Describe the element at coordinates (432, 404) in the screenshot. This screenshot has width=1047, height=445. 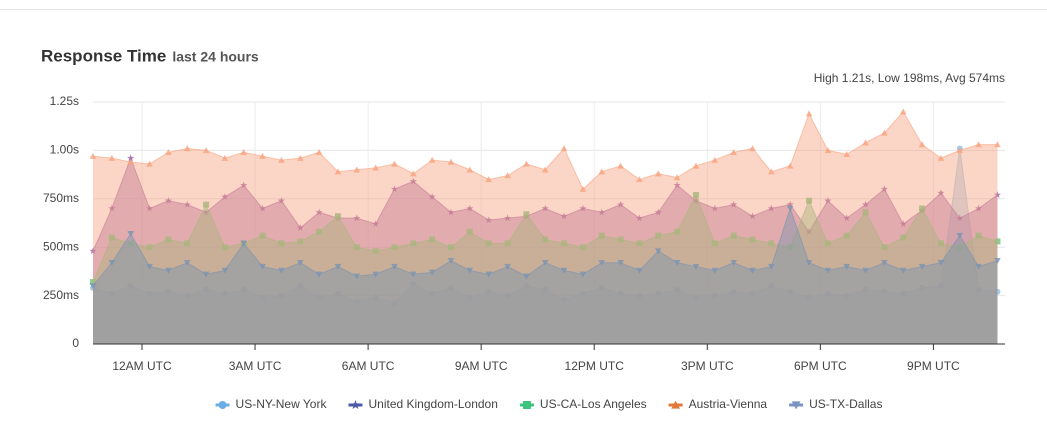
I see `legend-label: United Kingdom-London` at that location.